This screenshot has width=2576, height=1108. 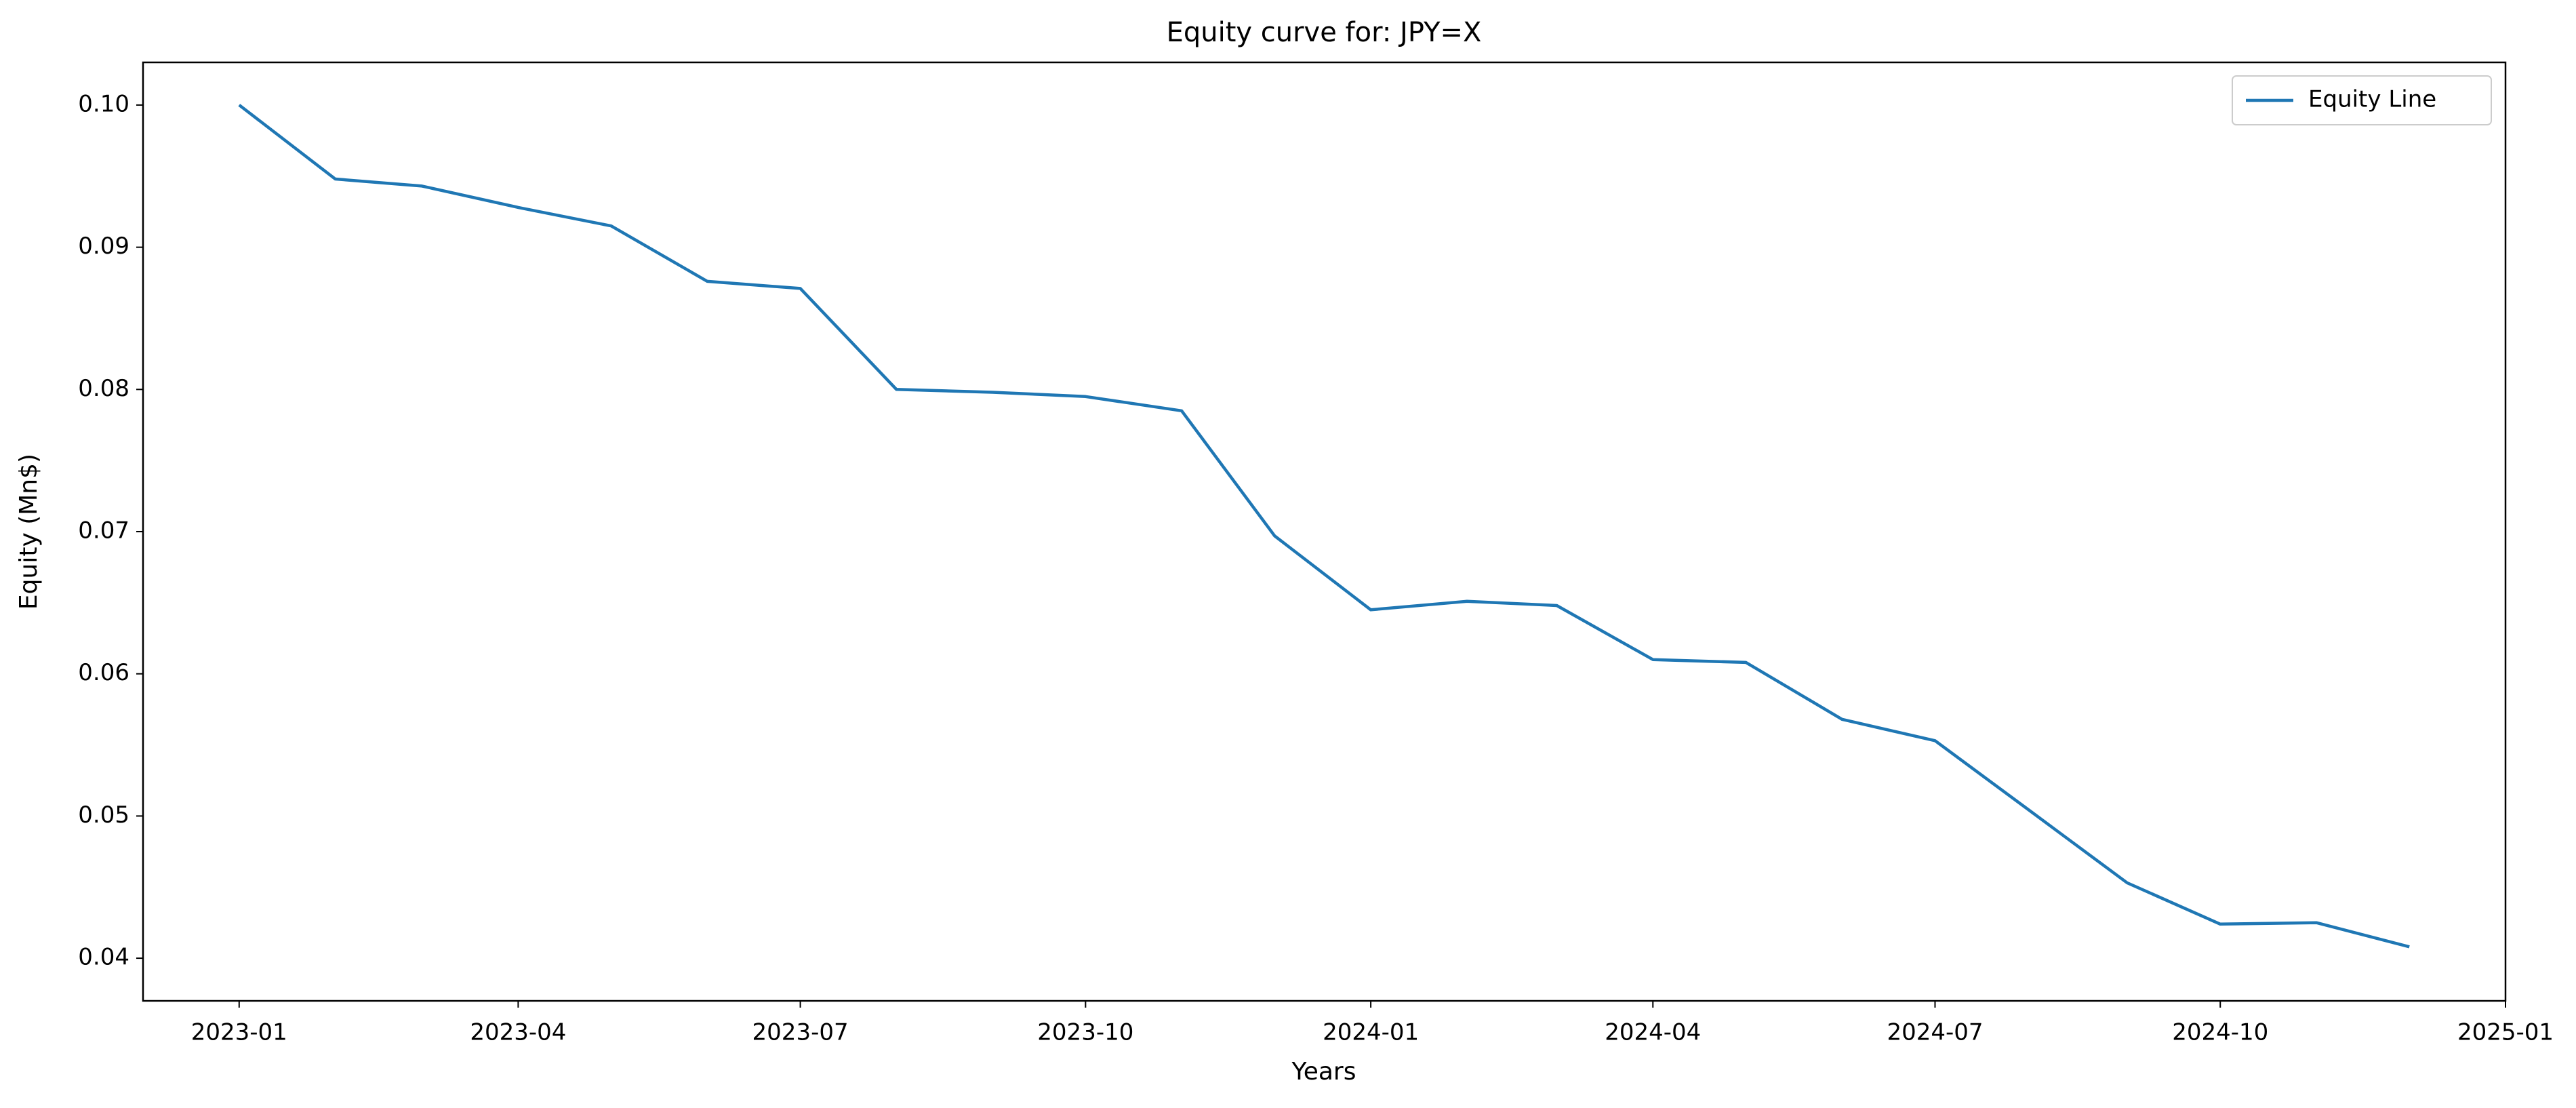 I want to click on x-tick-label: 2023-10, so click(x=1085, y=1032).